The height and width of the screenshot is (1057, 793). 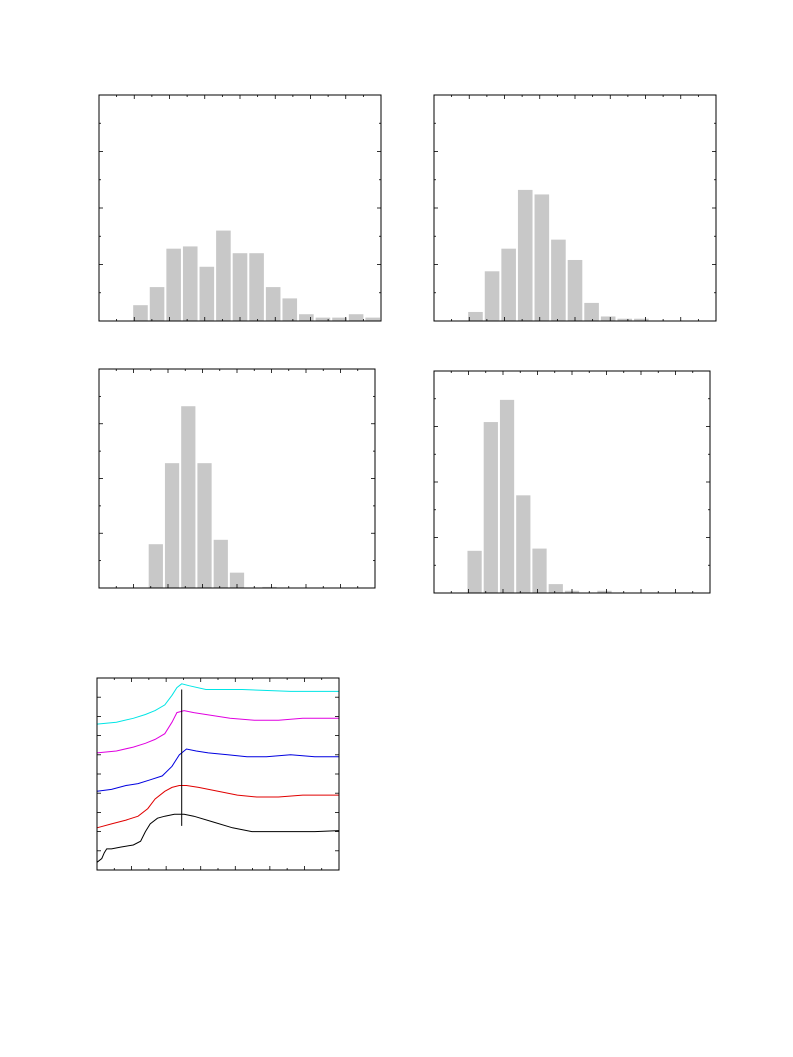 I want to click on histogram-panel-middle-right, so click(x=572, y=482).